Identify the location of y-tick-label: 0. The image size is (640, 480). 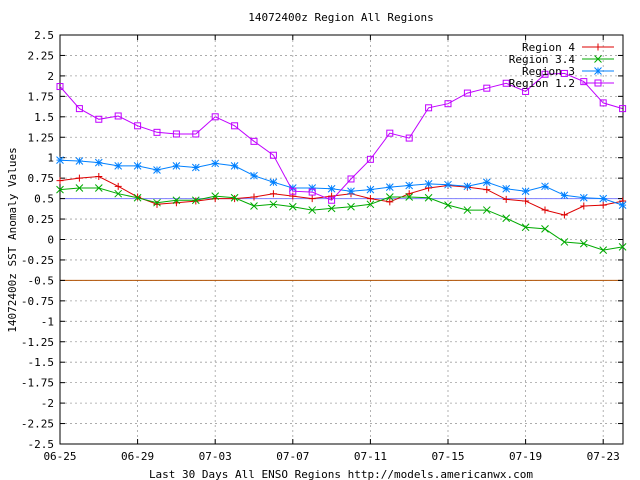
(50, 240).